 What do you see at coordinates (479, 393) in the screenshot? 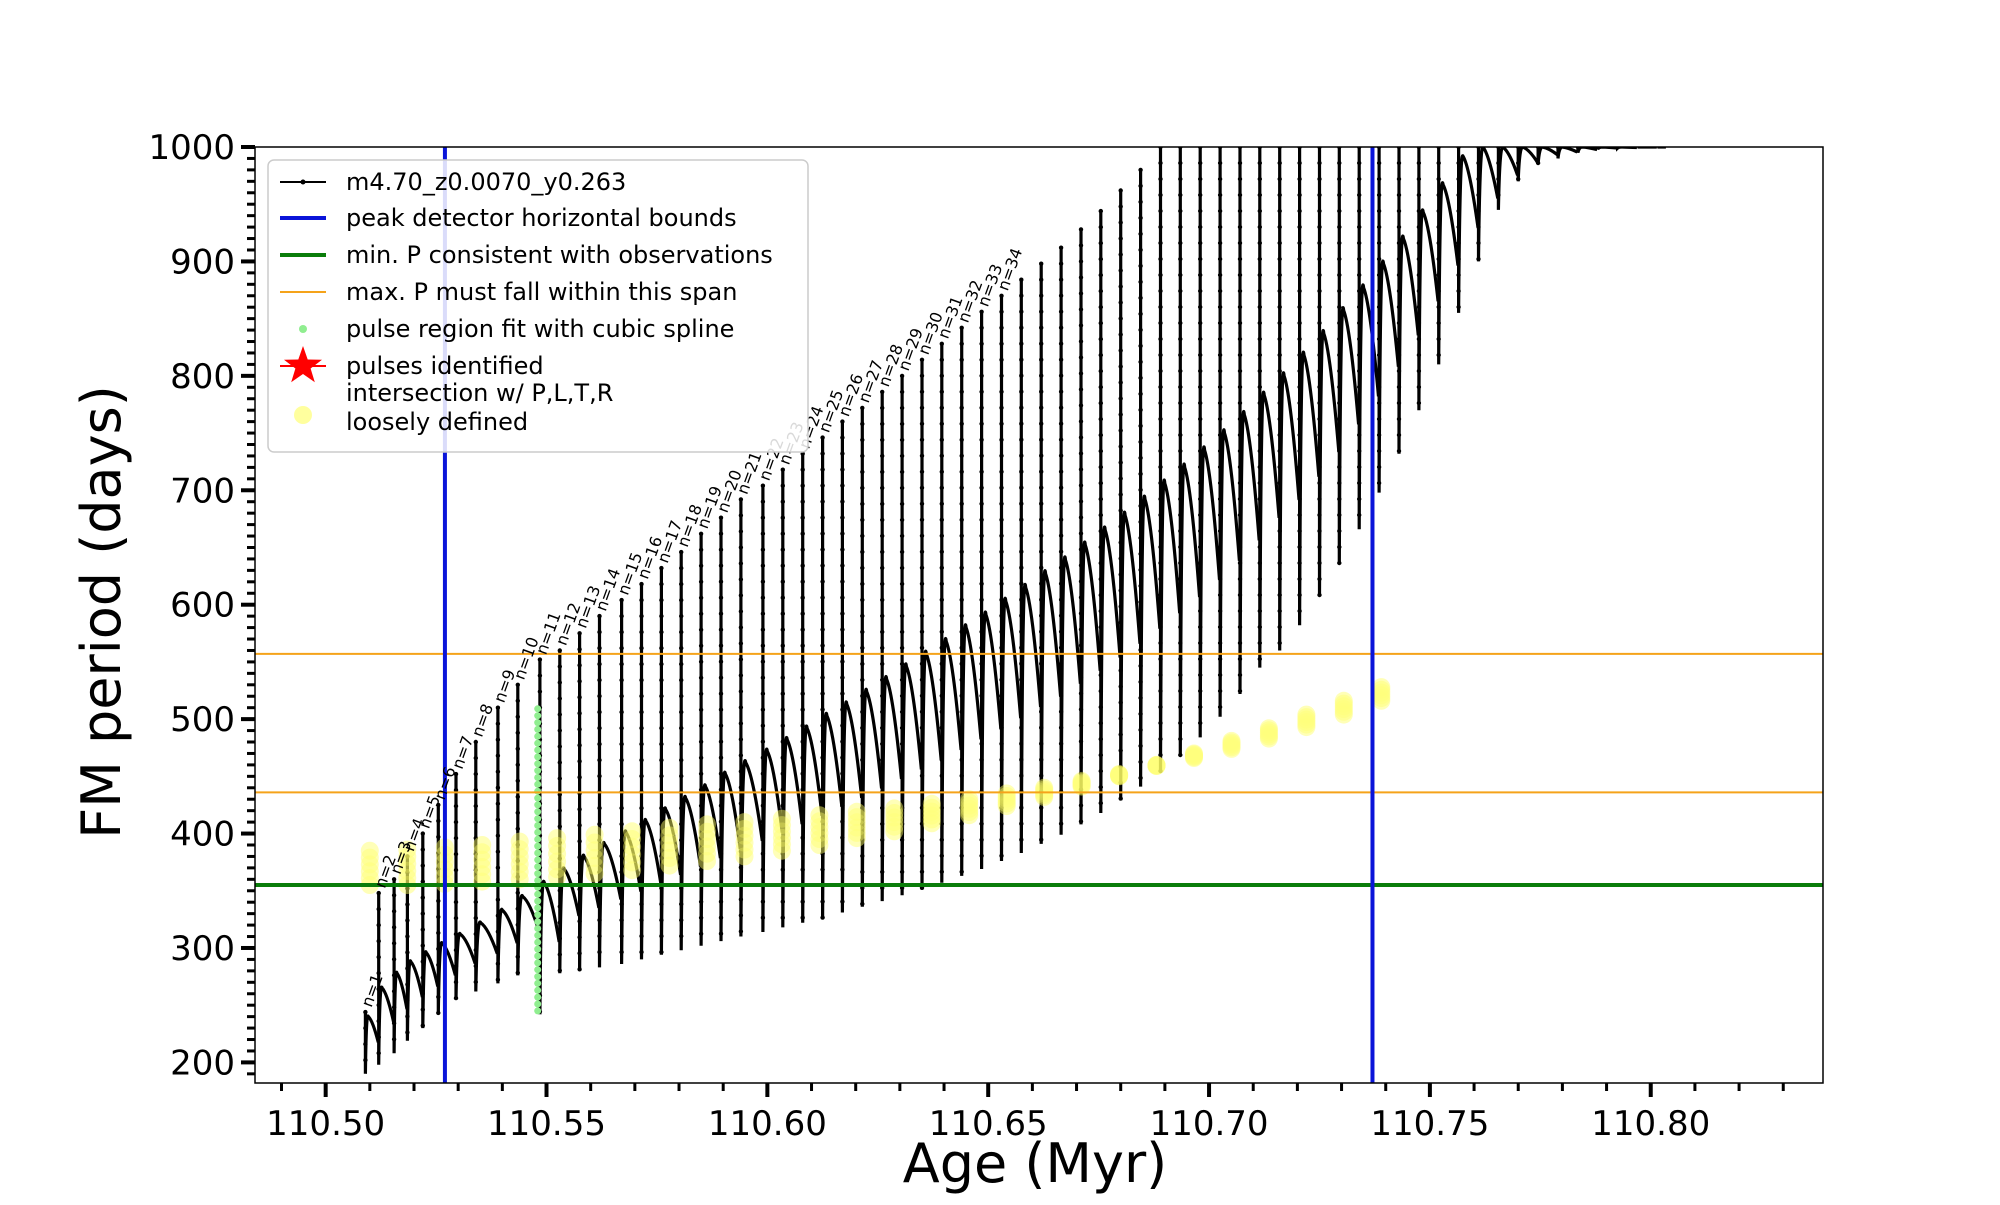
I see `legend-label: intersection w/ P,L,T,R` at bounding box center [479, 393].